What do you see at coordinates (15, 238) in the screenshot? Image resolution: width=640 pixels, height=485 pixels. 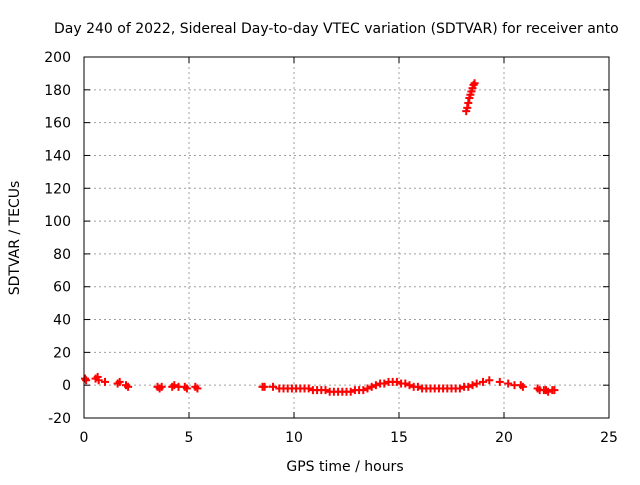 I see `y-axis-label: SDTVAR / TECUs` at bounding box center [15, 238].